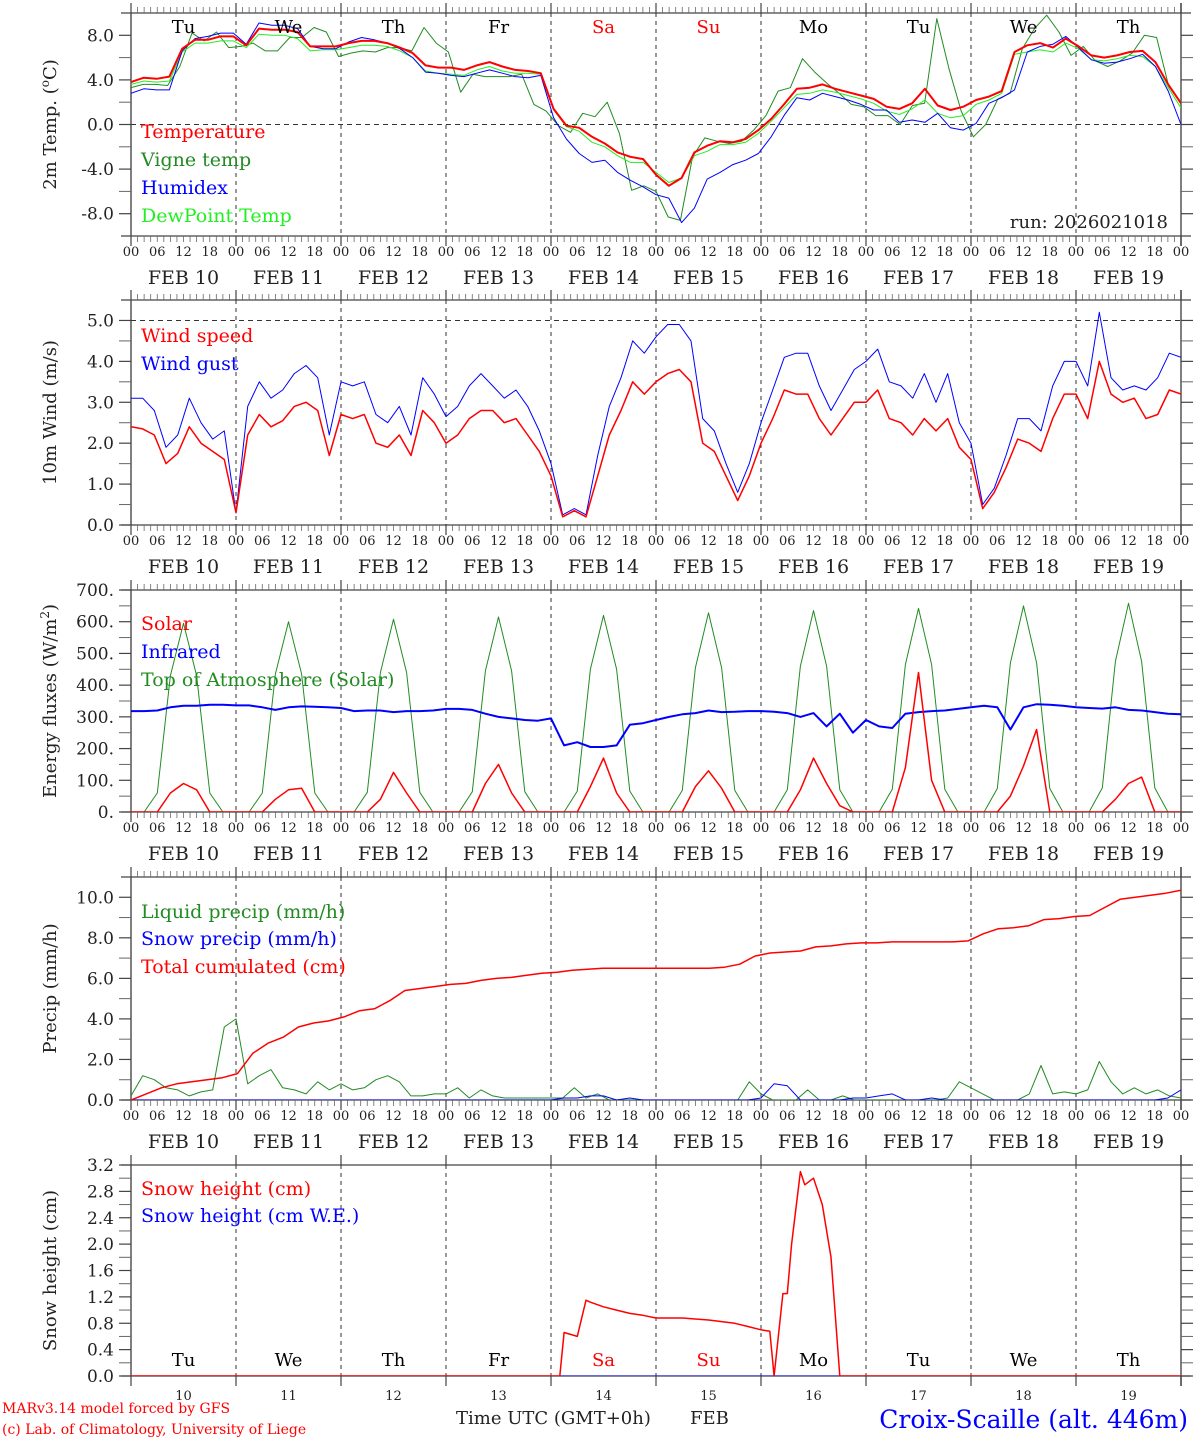  What do you see at coordinates (498, 1142) in the screenshot?
I see `x-date-label: FEB 13` at bounding box center [498, 1142].